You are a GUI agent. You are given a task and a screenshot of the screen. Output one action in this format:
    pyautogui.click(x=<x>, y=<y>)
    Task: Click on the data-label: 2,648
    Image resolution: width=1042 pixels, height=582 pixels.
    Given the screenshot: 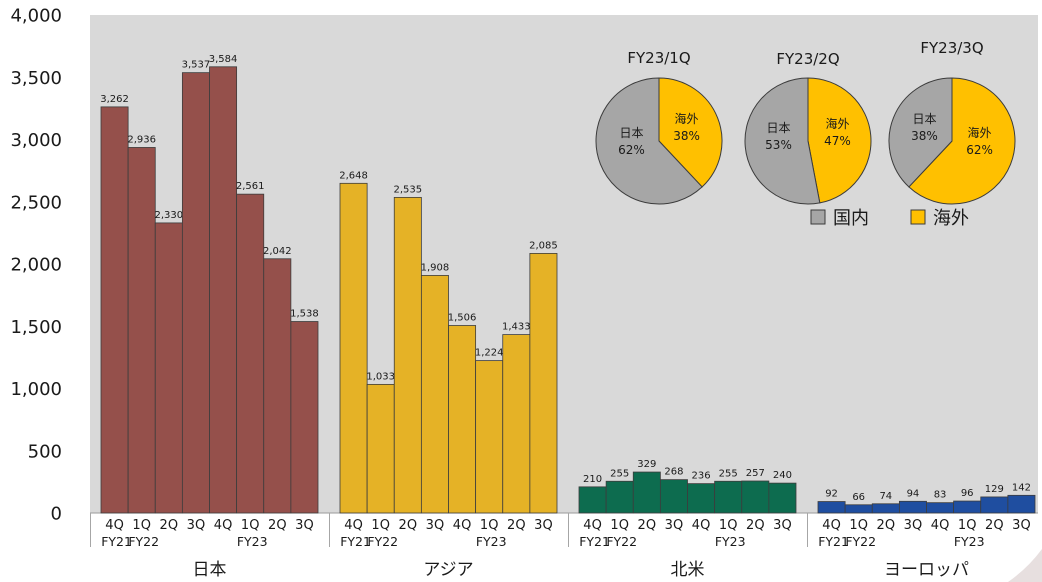 What is the action you would take?
    pyautogui.click(x=353, y=175)
    